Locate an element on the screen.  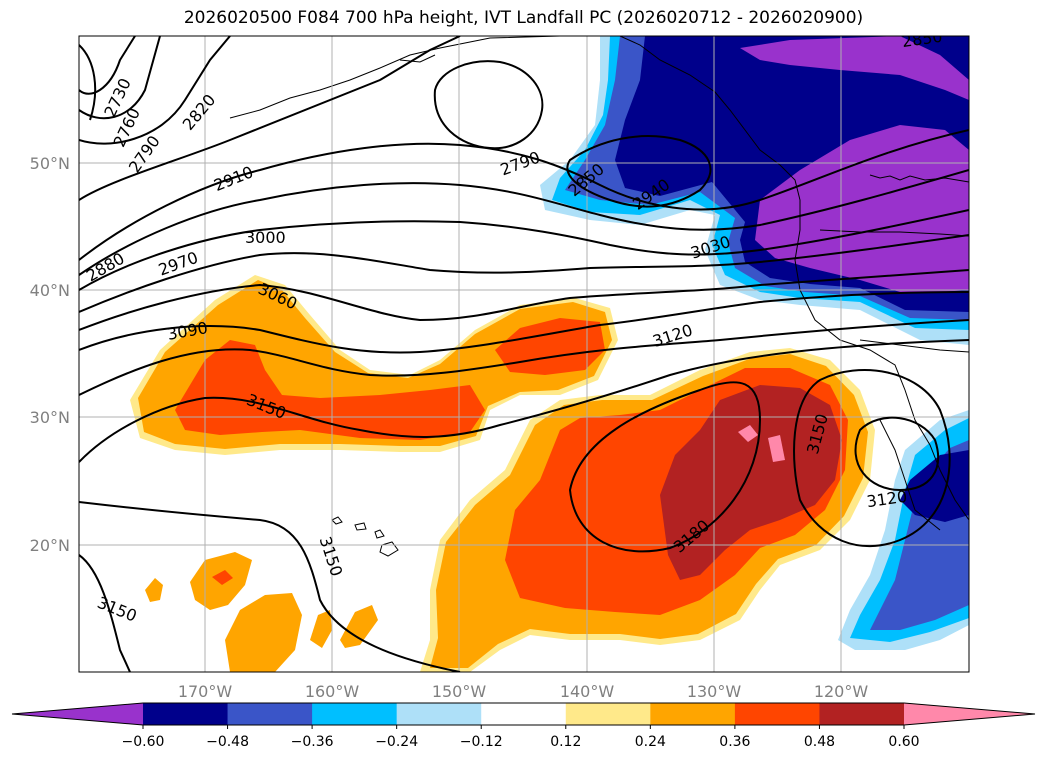
lat-label-30n: 30°N is located at coordinates (50, 417).